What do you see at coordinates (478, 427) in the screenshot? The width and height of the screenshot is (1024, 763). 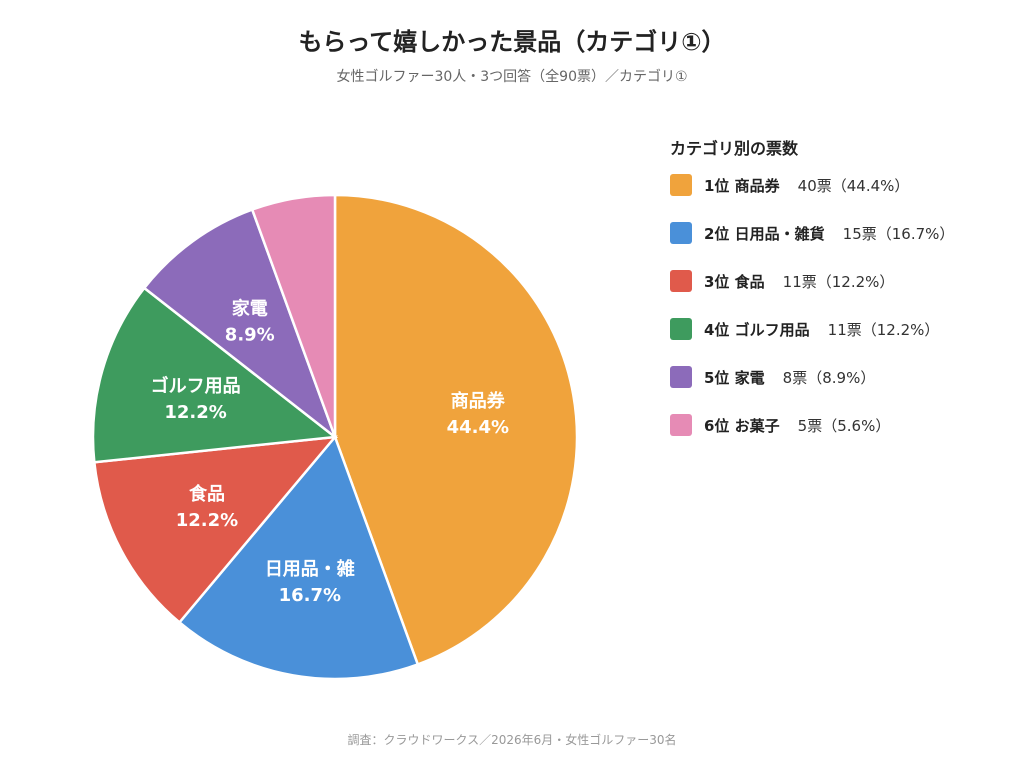 I see `slice-label-percent: 44.4%` at bounding box center [478, 427].